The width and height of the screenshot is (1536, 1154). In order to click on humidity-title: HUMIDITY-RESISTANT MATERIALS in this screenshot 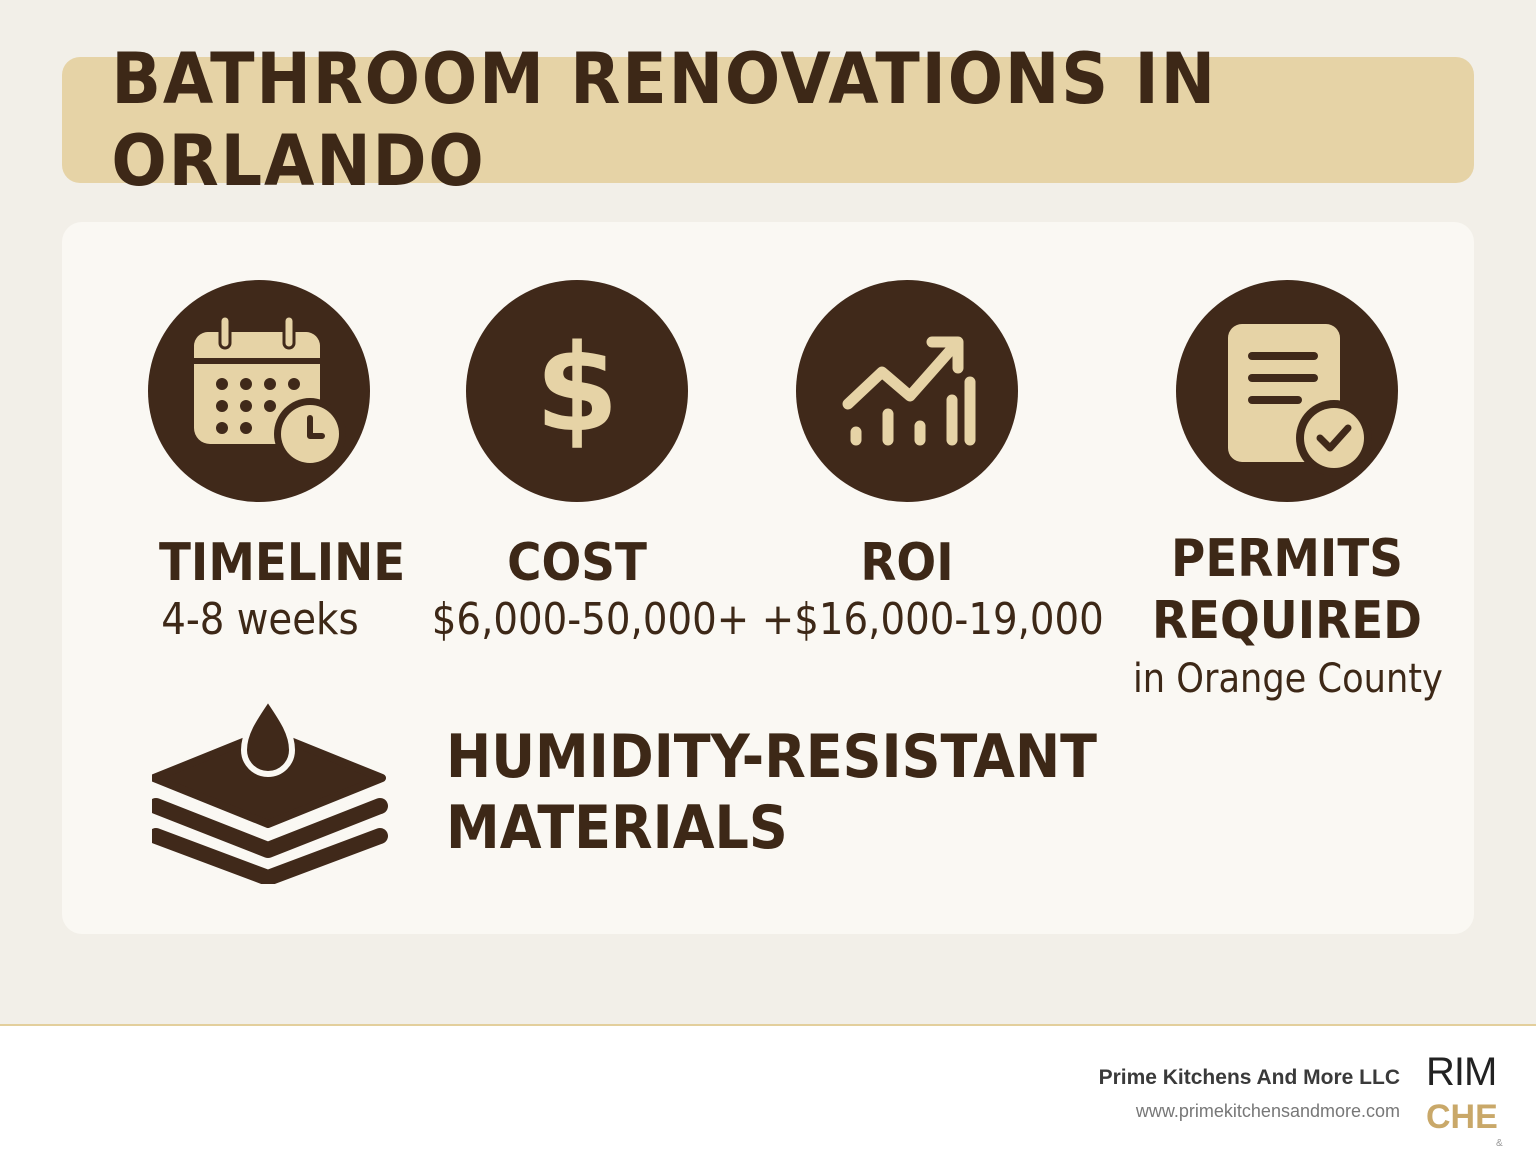, I will do `click(771, 793)`.